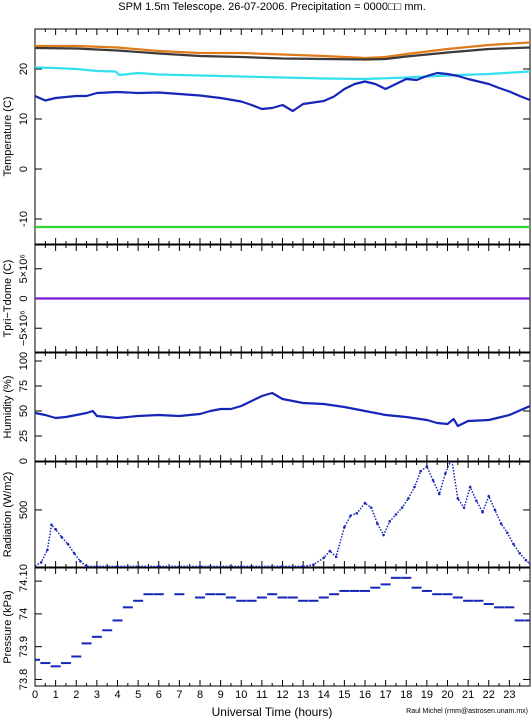 This screenshot has height=719, width=532. Describe the element at coordinates (489, 695) in the screenshot. I see `x-tick-label: 22` at that location.